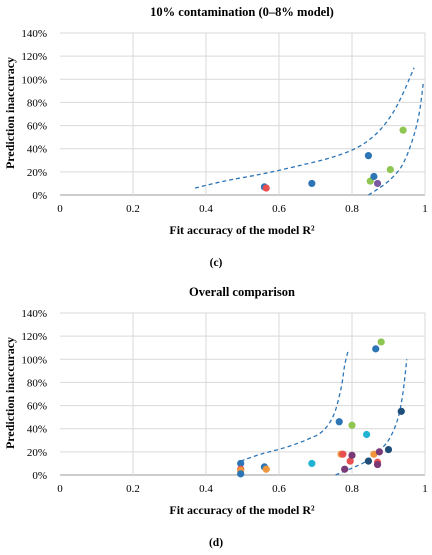 The image size is (432, 555). Describe the element at coordinates (216, 543) in the screenshot. I see `panel-label: (d)` at that location.